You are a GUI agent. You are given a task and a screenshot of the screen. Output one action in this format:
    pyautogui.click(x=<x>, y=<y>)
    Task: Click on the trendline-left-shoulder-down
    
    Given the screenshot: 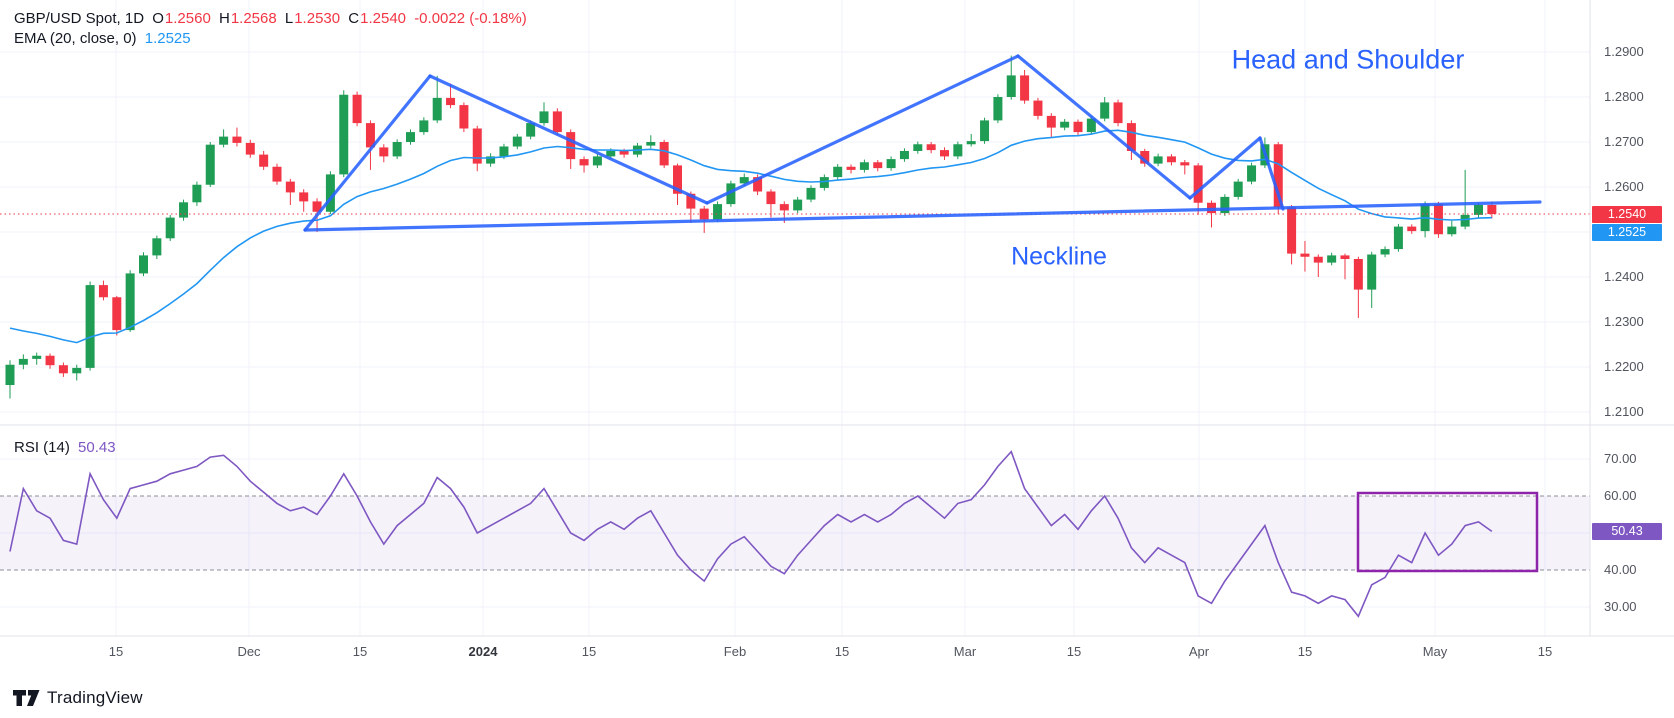 What is the action you would take?
    pyautogui.click(x=568, y=139)
    